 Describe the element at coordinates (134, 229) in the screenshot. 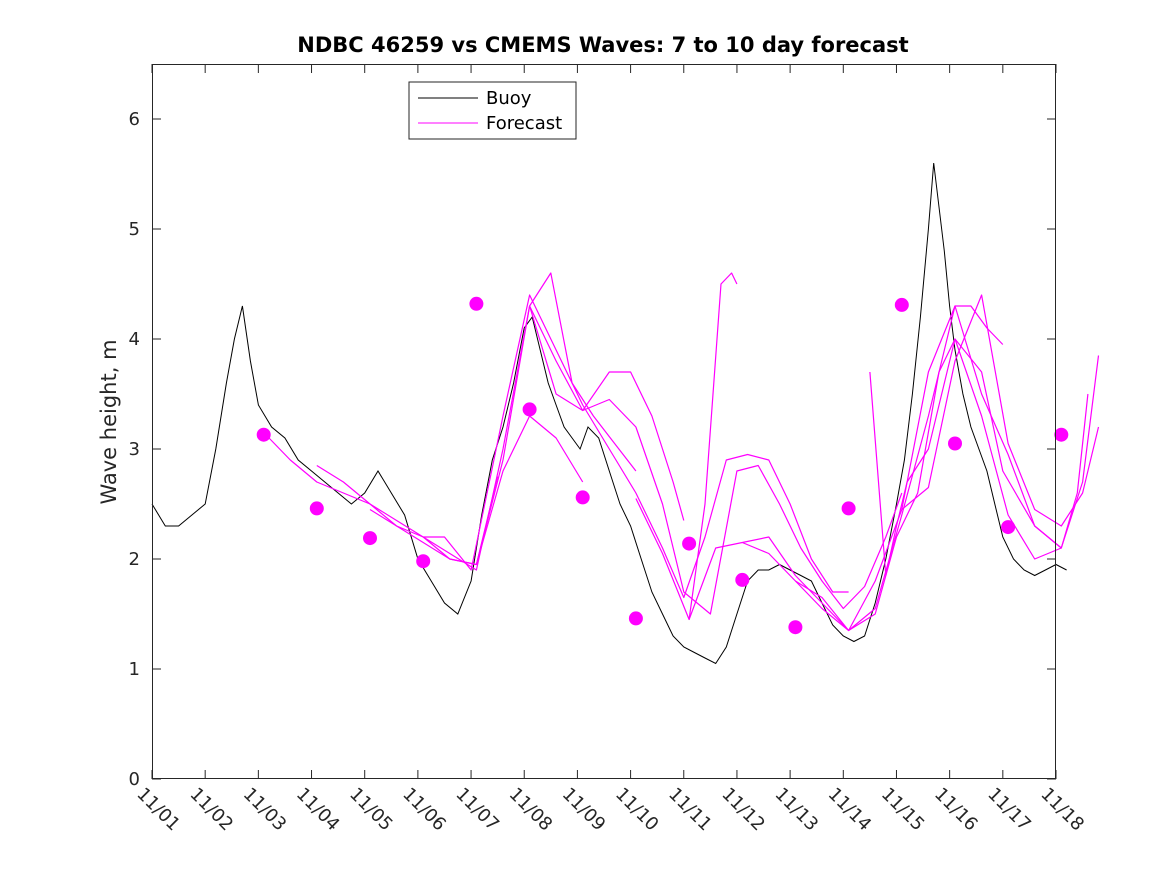

I see `y-tick-label-5: 5` at that location.